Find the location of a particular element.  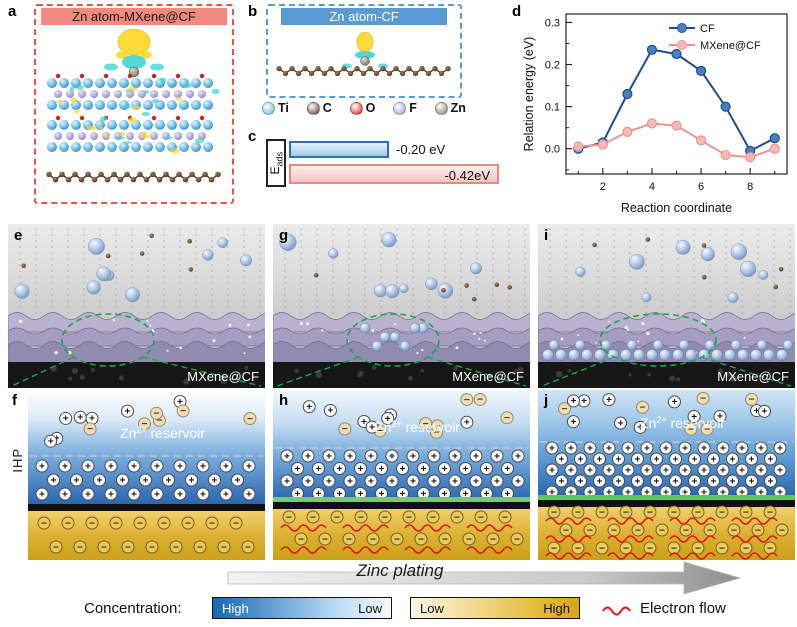

blue-scale-high-label: High is located at coordinates (235, 608).